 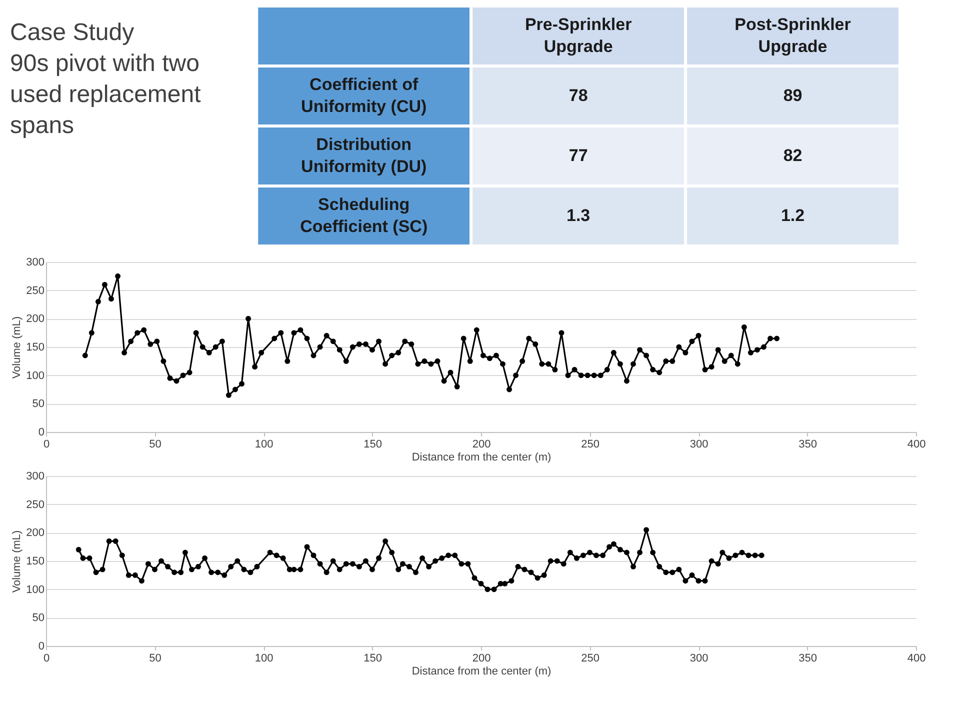 What do you see at coordinates (578, 215) in the screenshot?
I see `data-label: 1.3` at bounding box center [578, 215].